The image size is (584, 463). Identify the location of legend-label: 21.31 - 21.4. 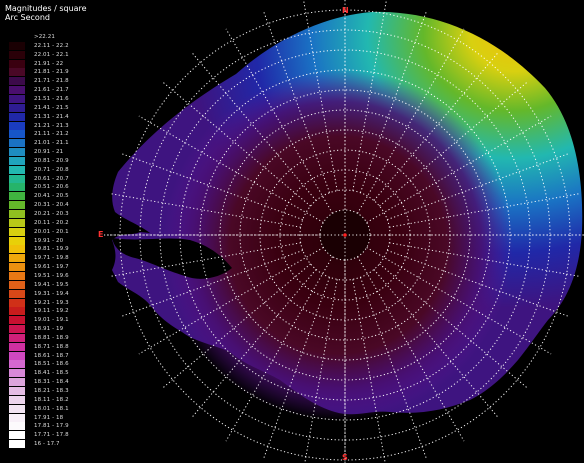
(51, 116).